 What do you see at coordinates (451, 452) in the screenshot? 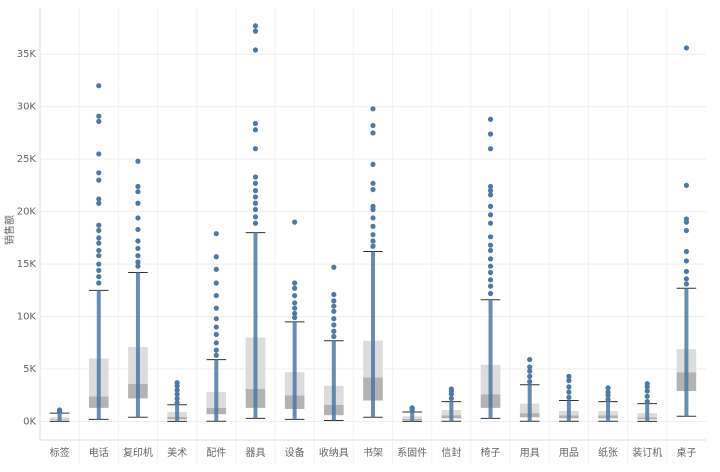
I see `x-tick-label: 信封` at bounding box center [451, 452].